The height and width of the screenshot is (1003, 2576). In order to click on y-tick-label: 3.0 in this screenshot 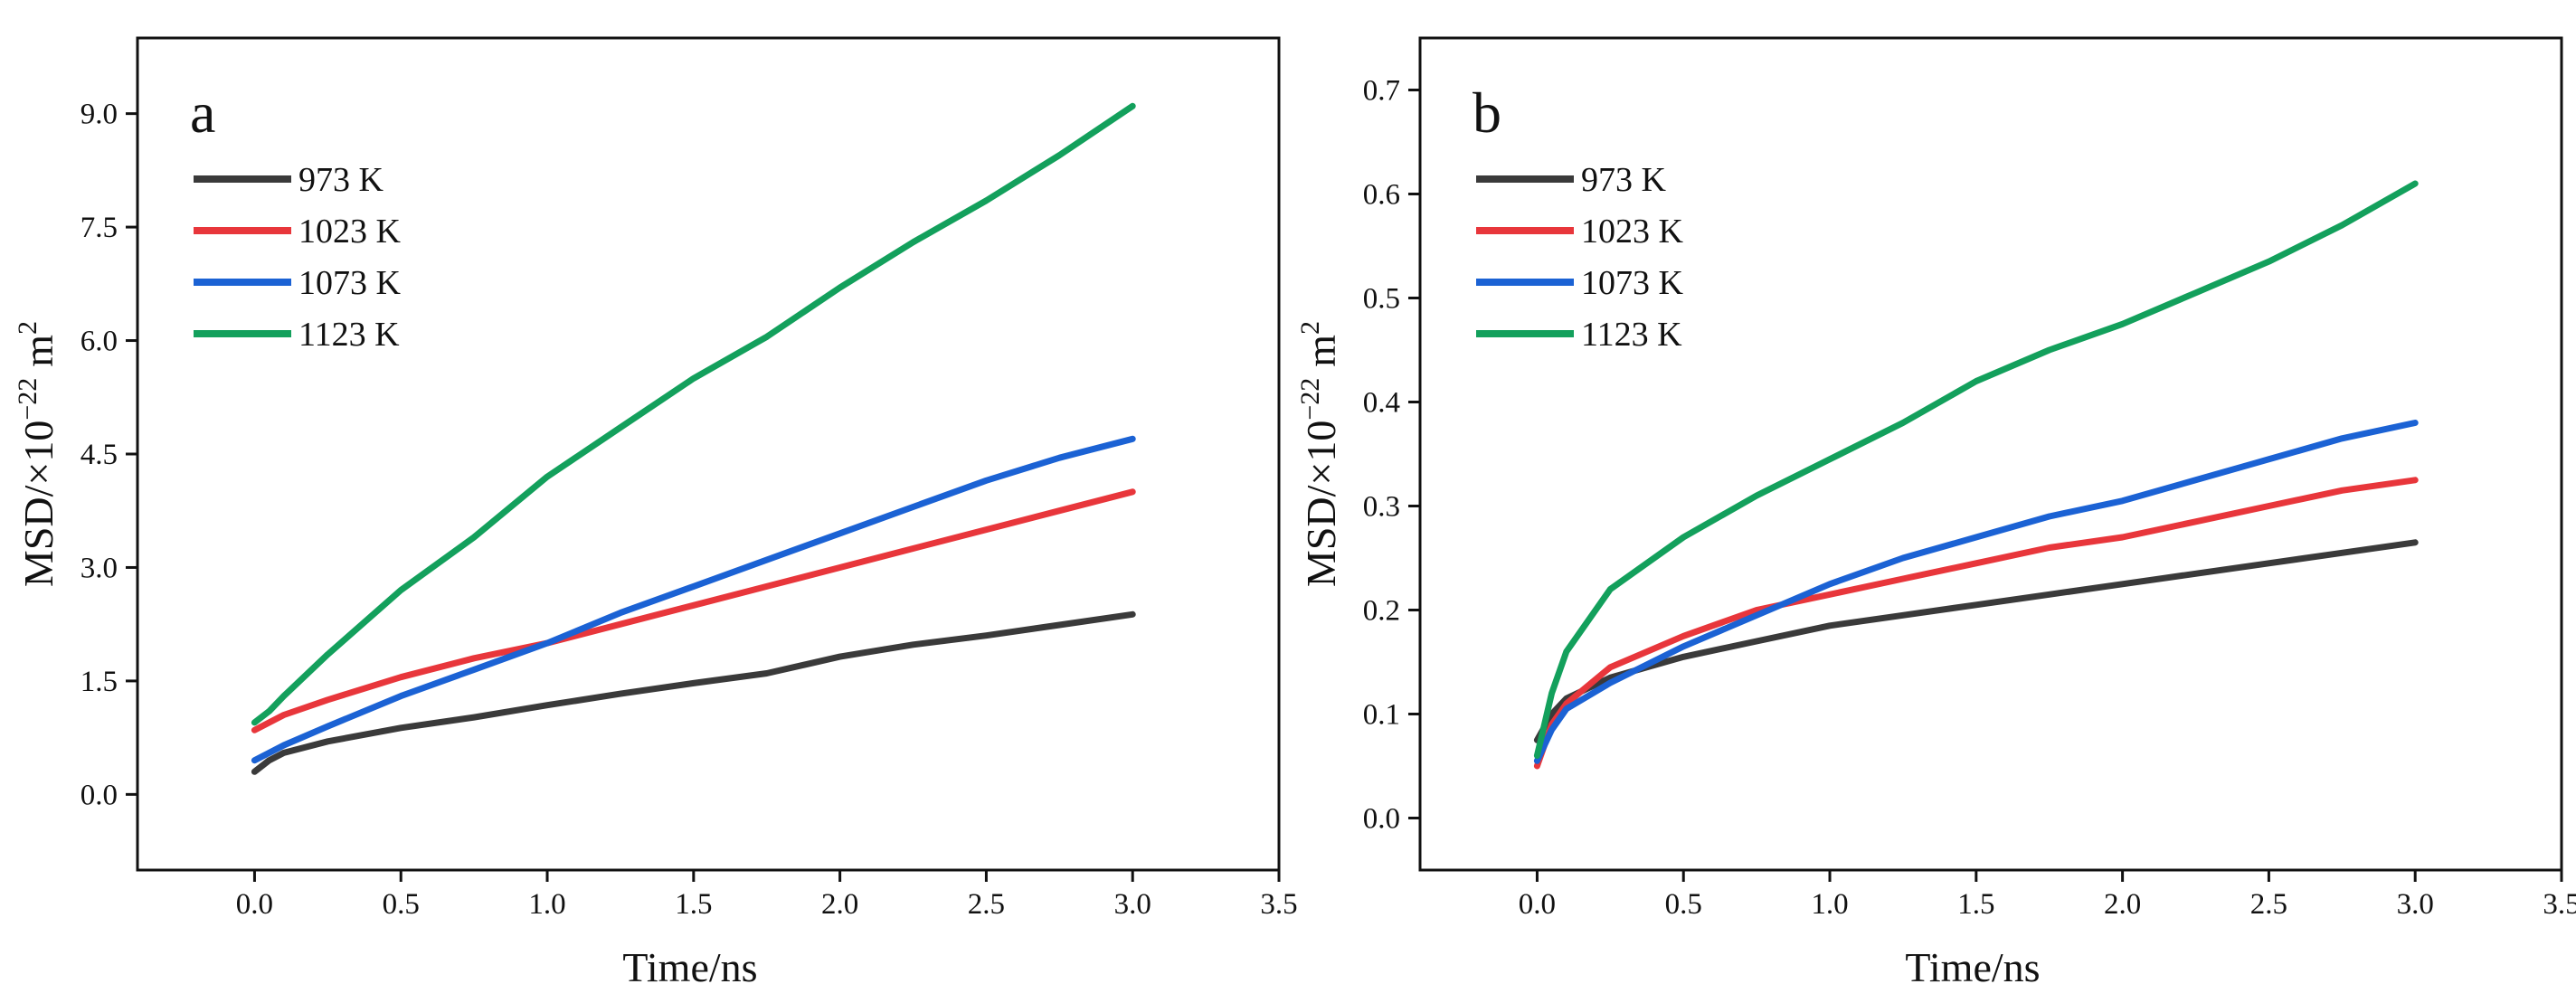, I will do `click(99, 568)`.